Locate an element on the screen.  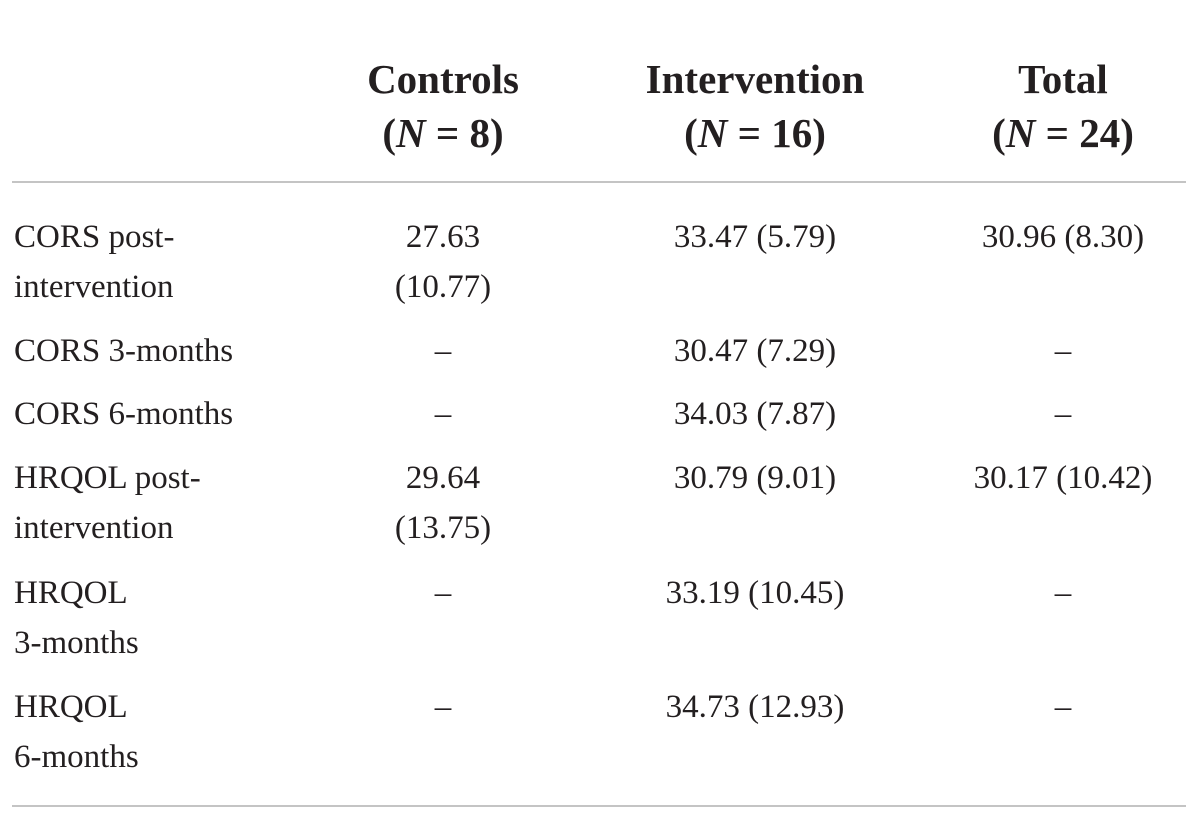
cell-intervention: 30.79 (9.01) is located at coordinates (755, 478).